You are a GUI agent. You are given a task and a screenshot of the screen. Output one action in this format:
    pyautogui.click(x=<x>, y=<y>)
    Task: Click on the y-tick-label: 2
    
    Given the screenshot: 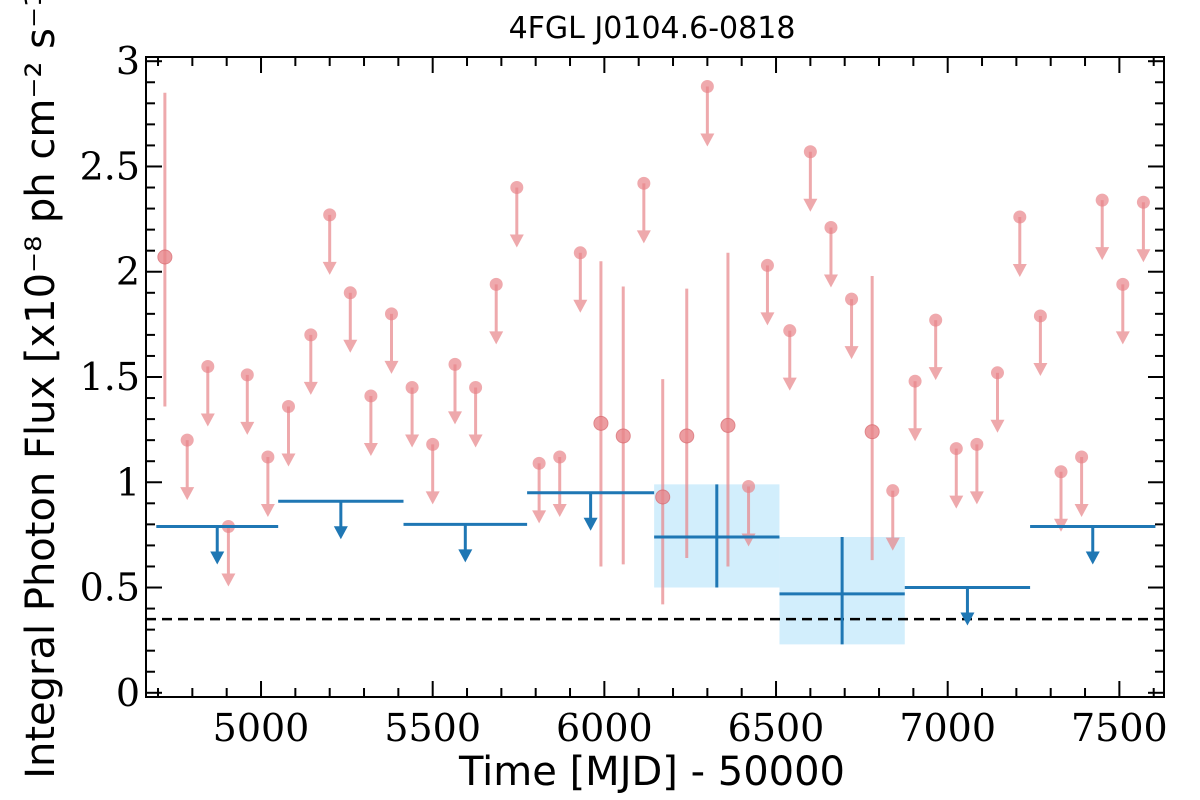 What is the action you would take?
    pyautogui.click(x=128, y=272)
    